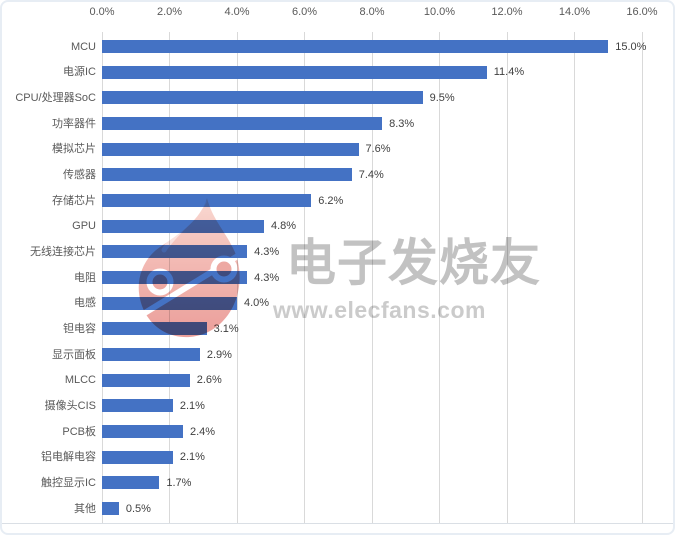 This screenshot has width=675, height=535. What do you see at coordinates (55, 97) in the screenshot?
I see `category-label: CPU/处理器SoC` at bounding box center [55, 97].